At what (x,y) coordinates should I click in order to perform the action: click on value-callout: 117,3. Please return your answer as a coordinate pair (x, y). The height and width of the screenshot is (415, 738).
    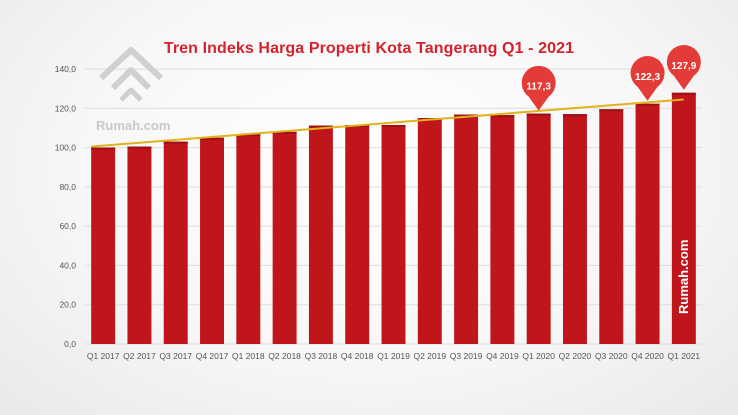
    Looking at the image, I should click on (538, 88).